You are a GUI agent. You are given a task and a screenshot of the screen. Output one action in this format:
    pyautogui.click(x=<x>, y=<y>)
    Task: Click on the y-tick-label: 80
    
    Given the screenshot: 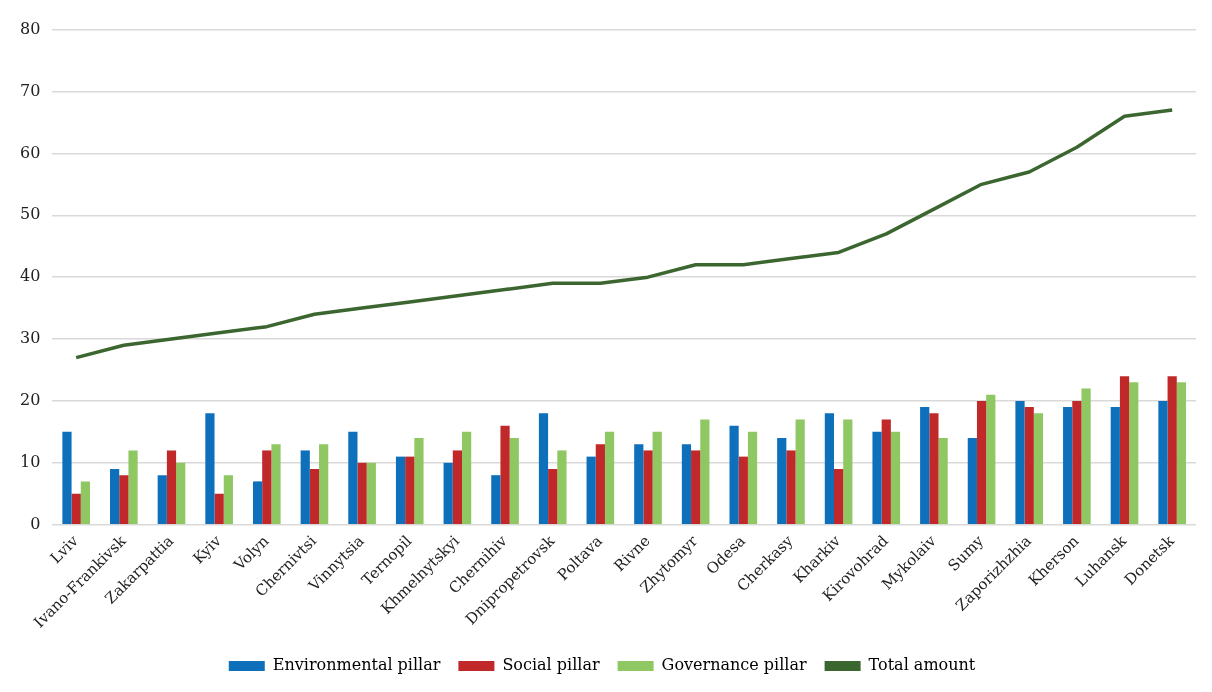 What is the action you would take?
    pyautogui.click(x=30, y=28)
    